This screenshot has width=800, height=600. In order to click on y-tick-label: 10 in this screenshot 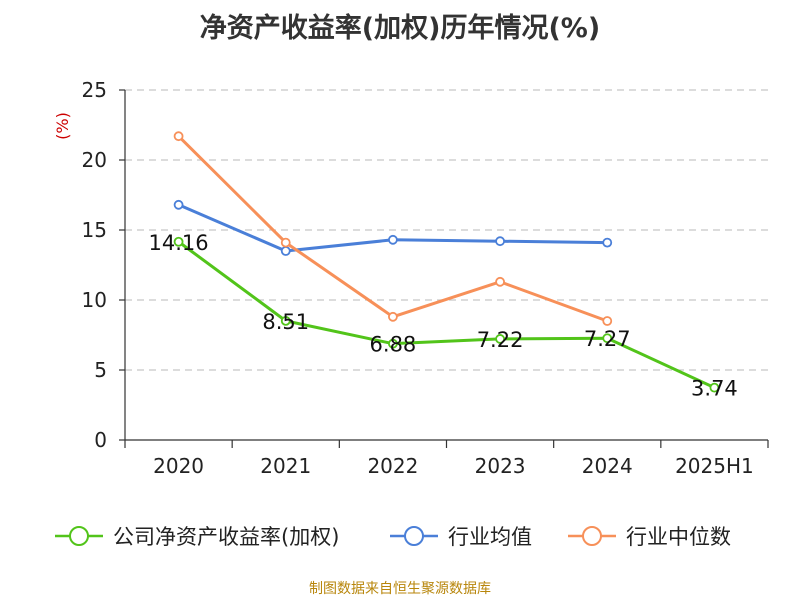, I will do `click(94, 300)`.